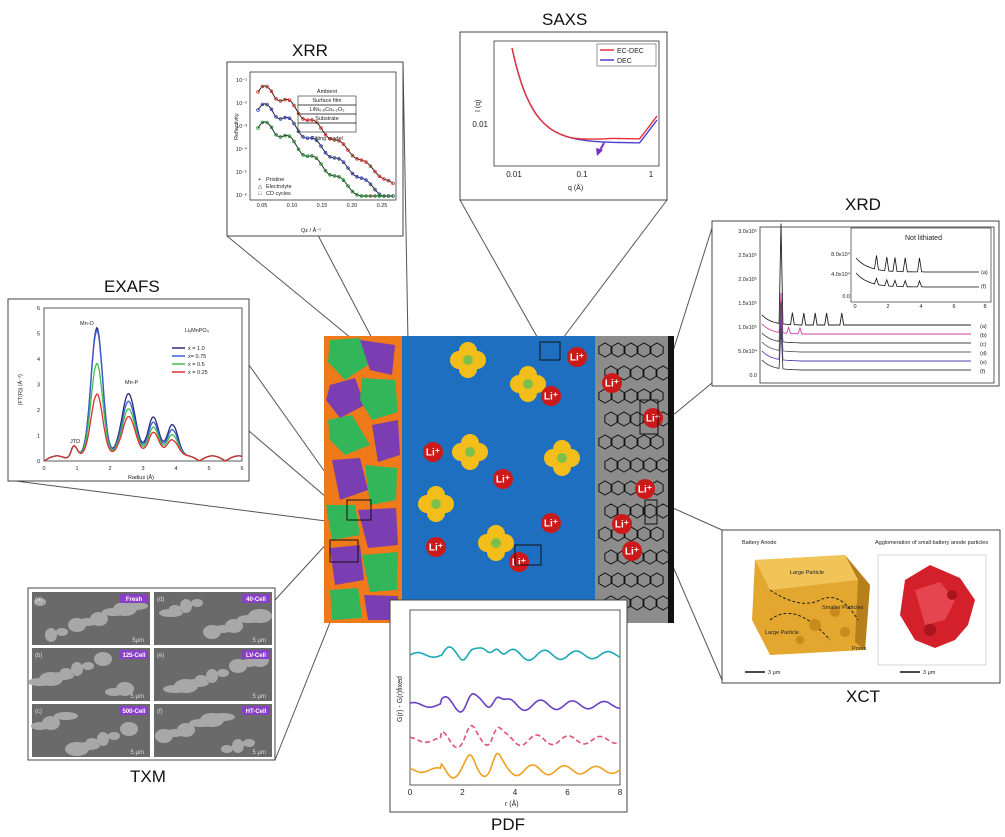 This screenshot has height=837, width=1005. I want to click on xrd-ytick: 0.0, so click(753, 376).